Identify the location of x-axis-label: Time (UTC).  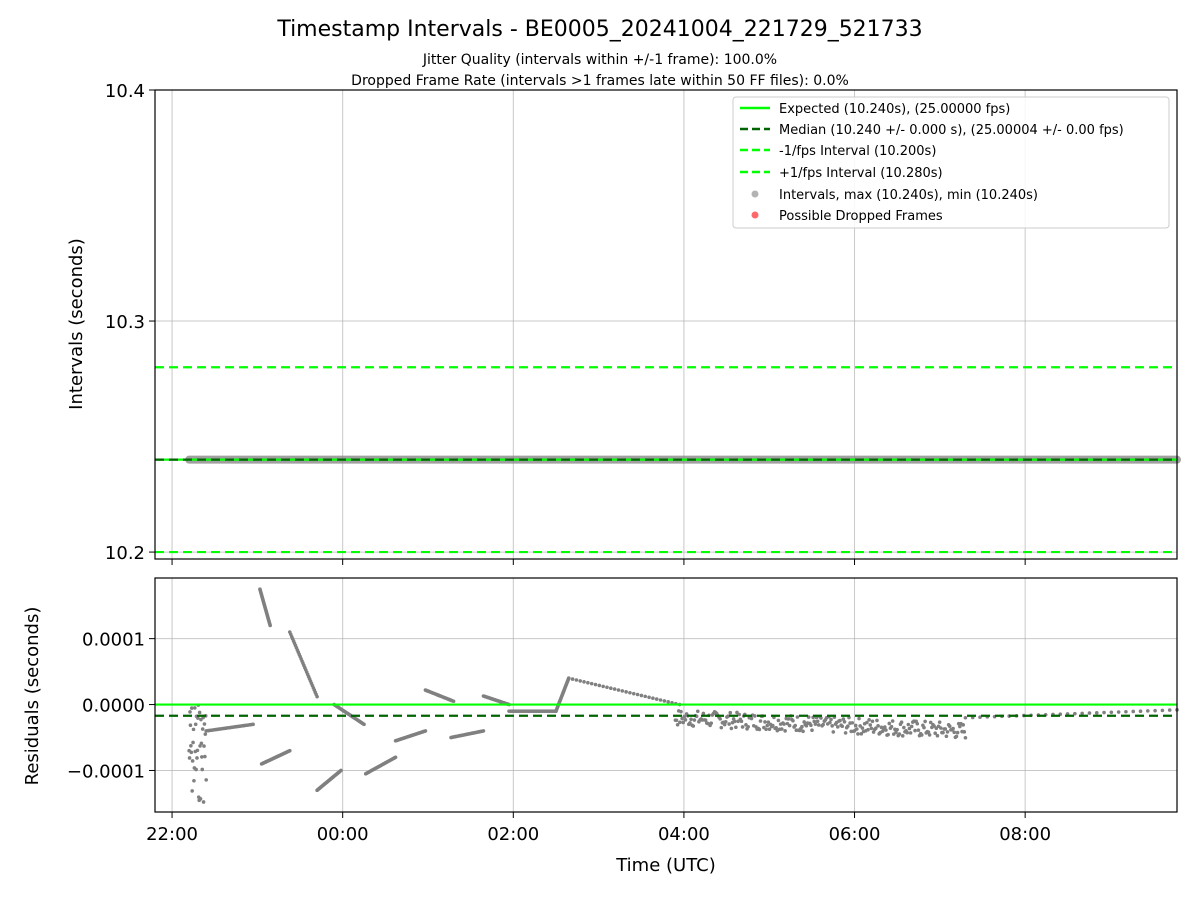
(665, 865).